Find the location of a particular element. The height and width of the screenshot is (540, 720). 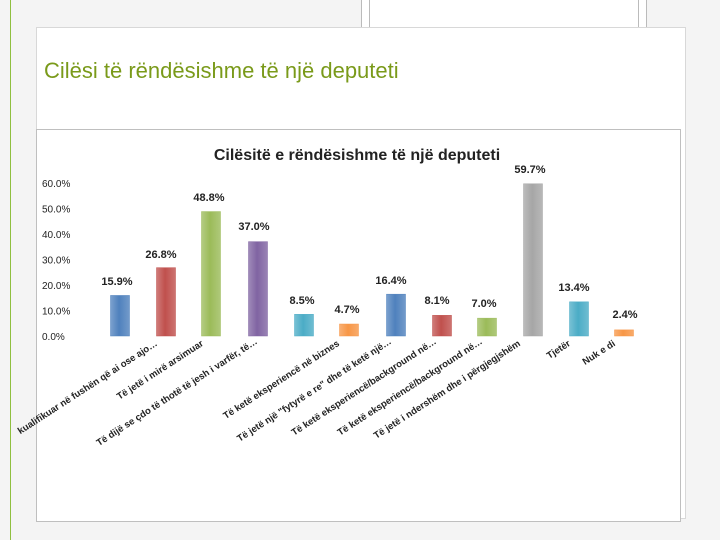

y-tick-label: 10.0% is located at coordinates (56, 312).